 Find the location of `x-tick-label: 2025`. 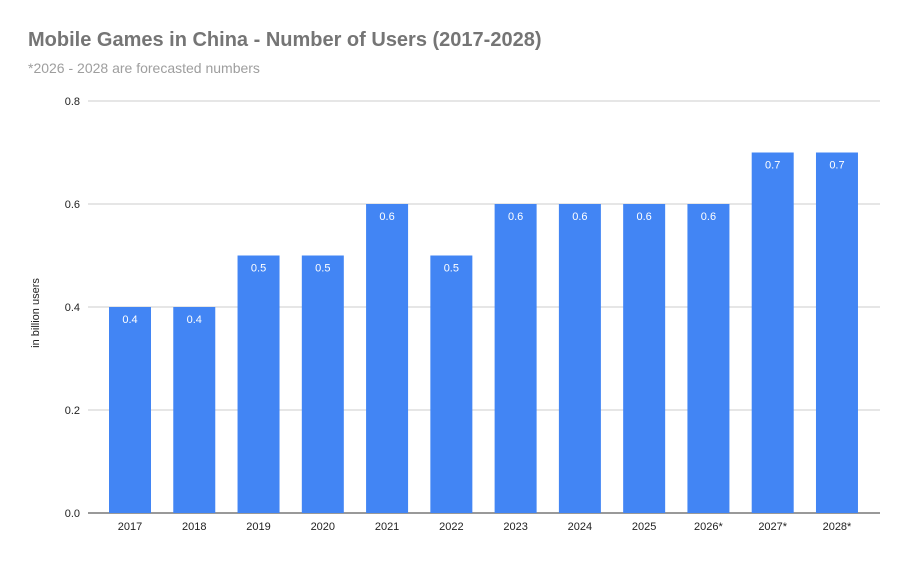

x-tick-label: 2025 is located at coordinates (644, 527).